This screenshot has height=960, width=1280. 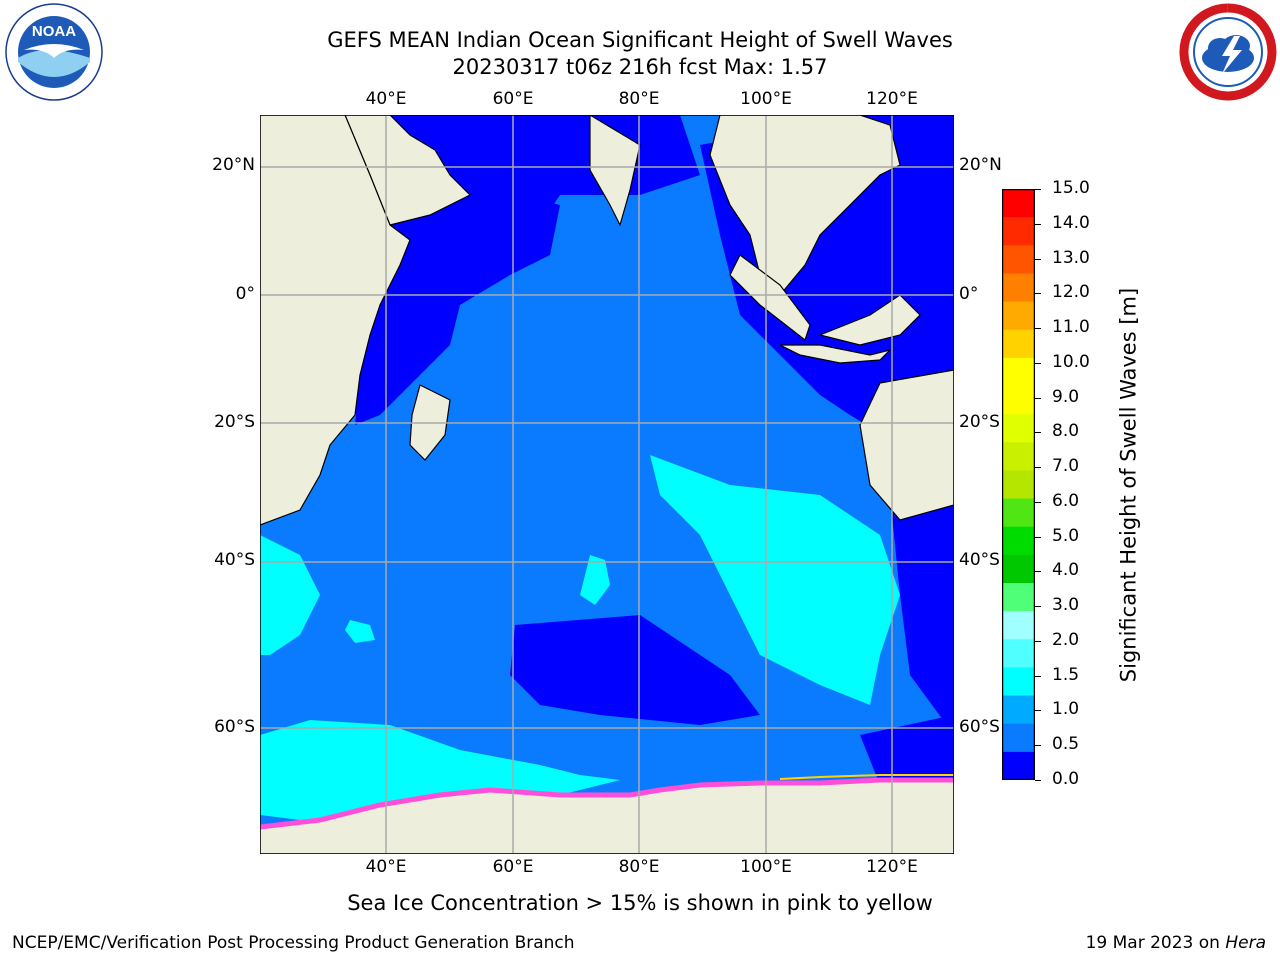 What do you see at coordinates (639, 867) in the screenshot?
I see `lon-label-bottom: 80°E` at bounding box center [639, 867].